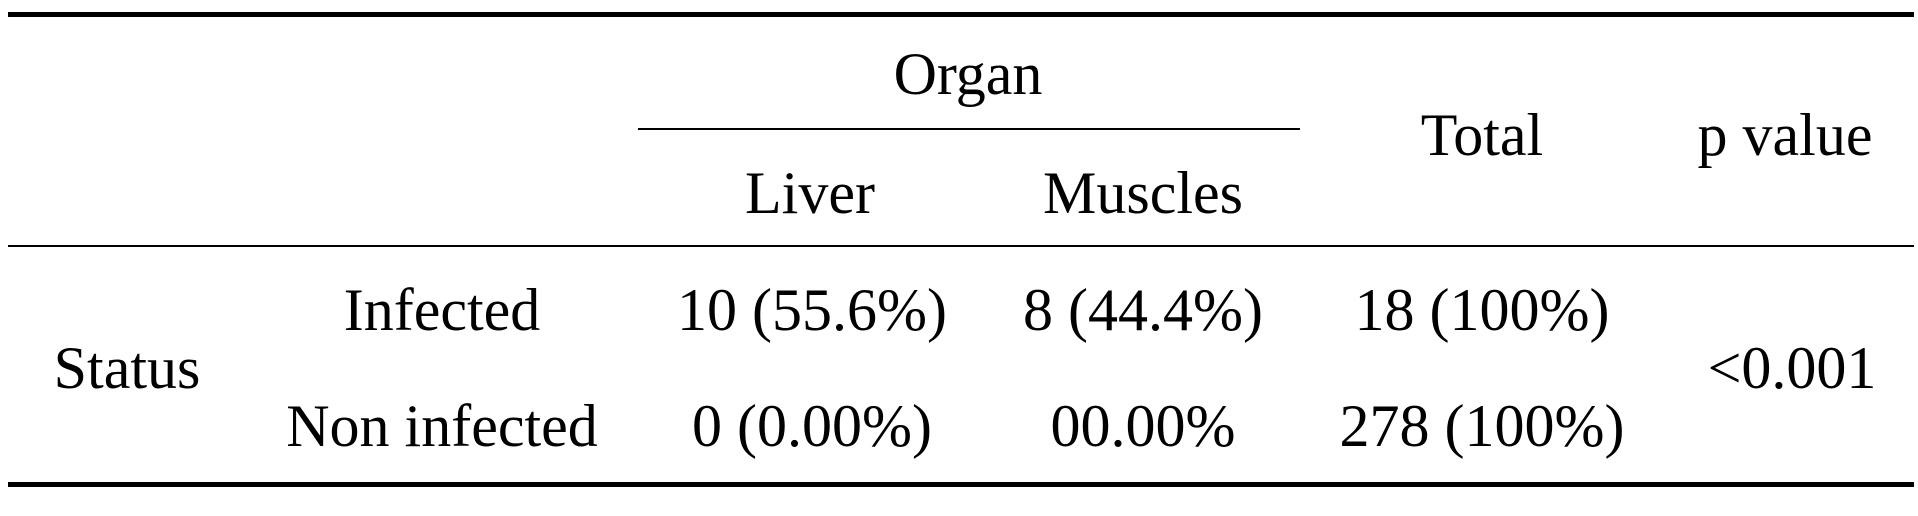 The width and height of the screenshot is (1918, 516). I want to click on table-top-rule, so click(961, 14).